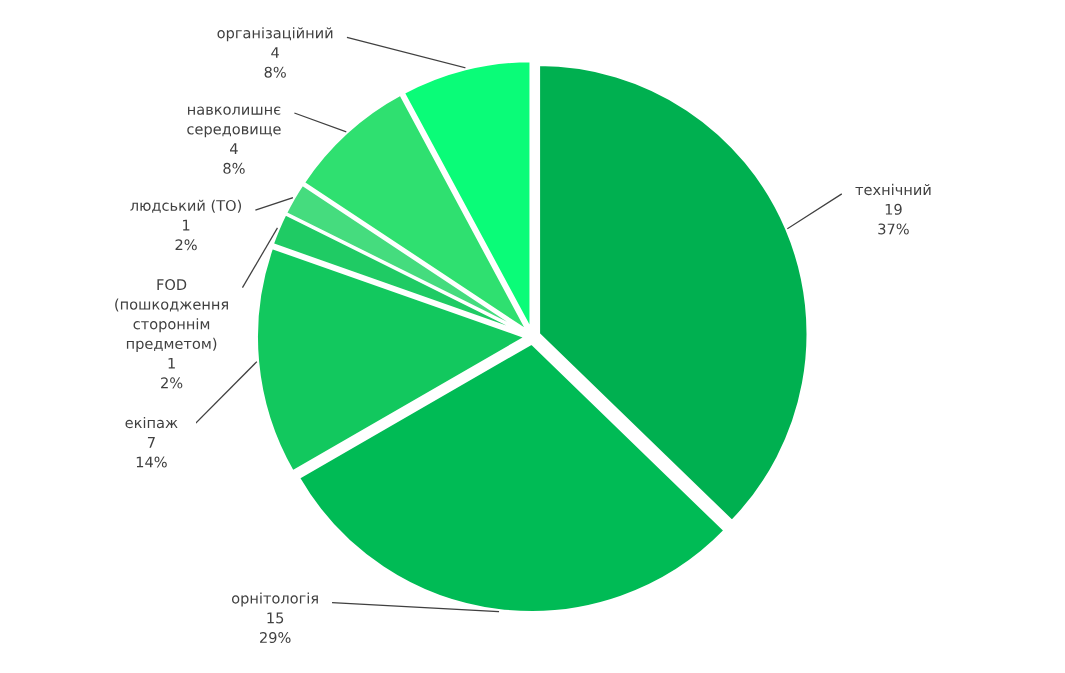 The image size is (1065, 673). I want to click on data-label: 15 29%, so click(275, 628).